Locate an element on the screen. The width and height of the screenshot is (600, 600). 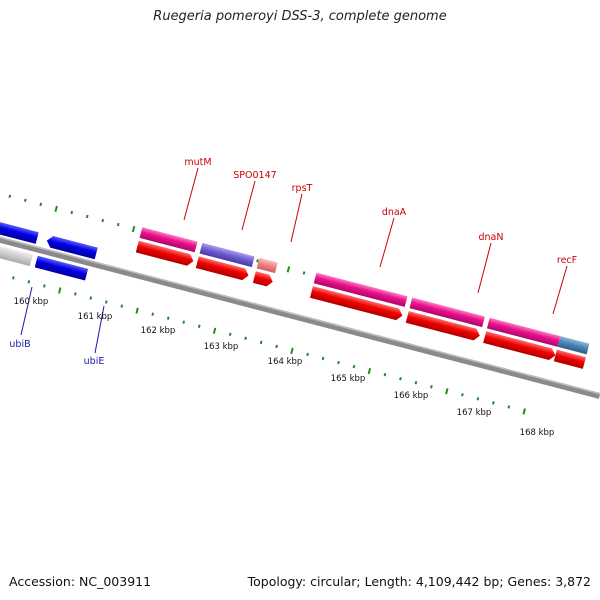
reverse-gene-track is located at coordinates (49, 242).